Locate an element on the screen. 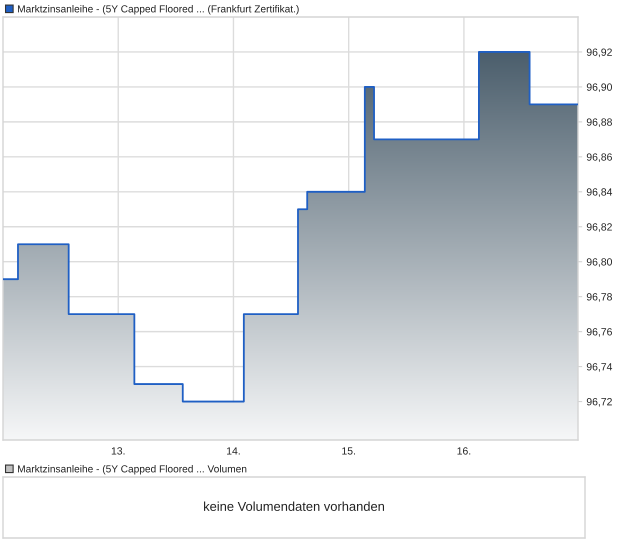  y-tick-label: 96,76 is located at coordinates (599, 332).